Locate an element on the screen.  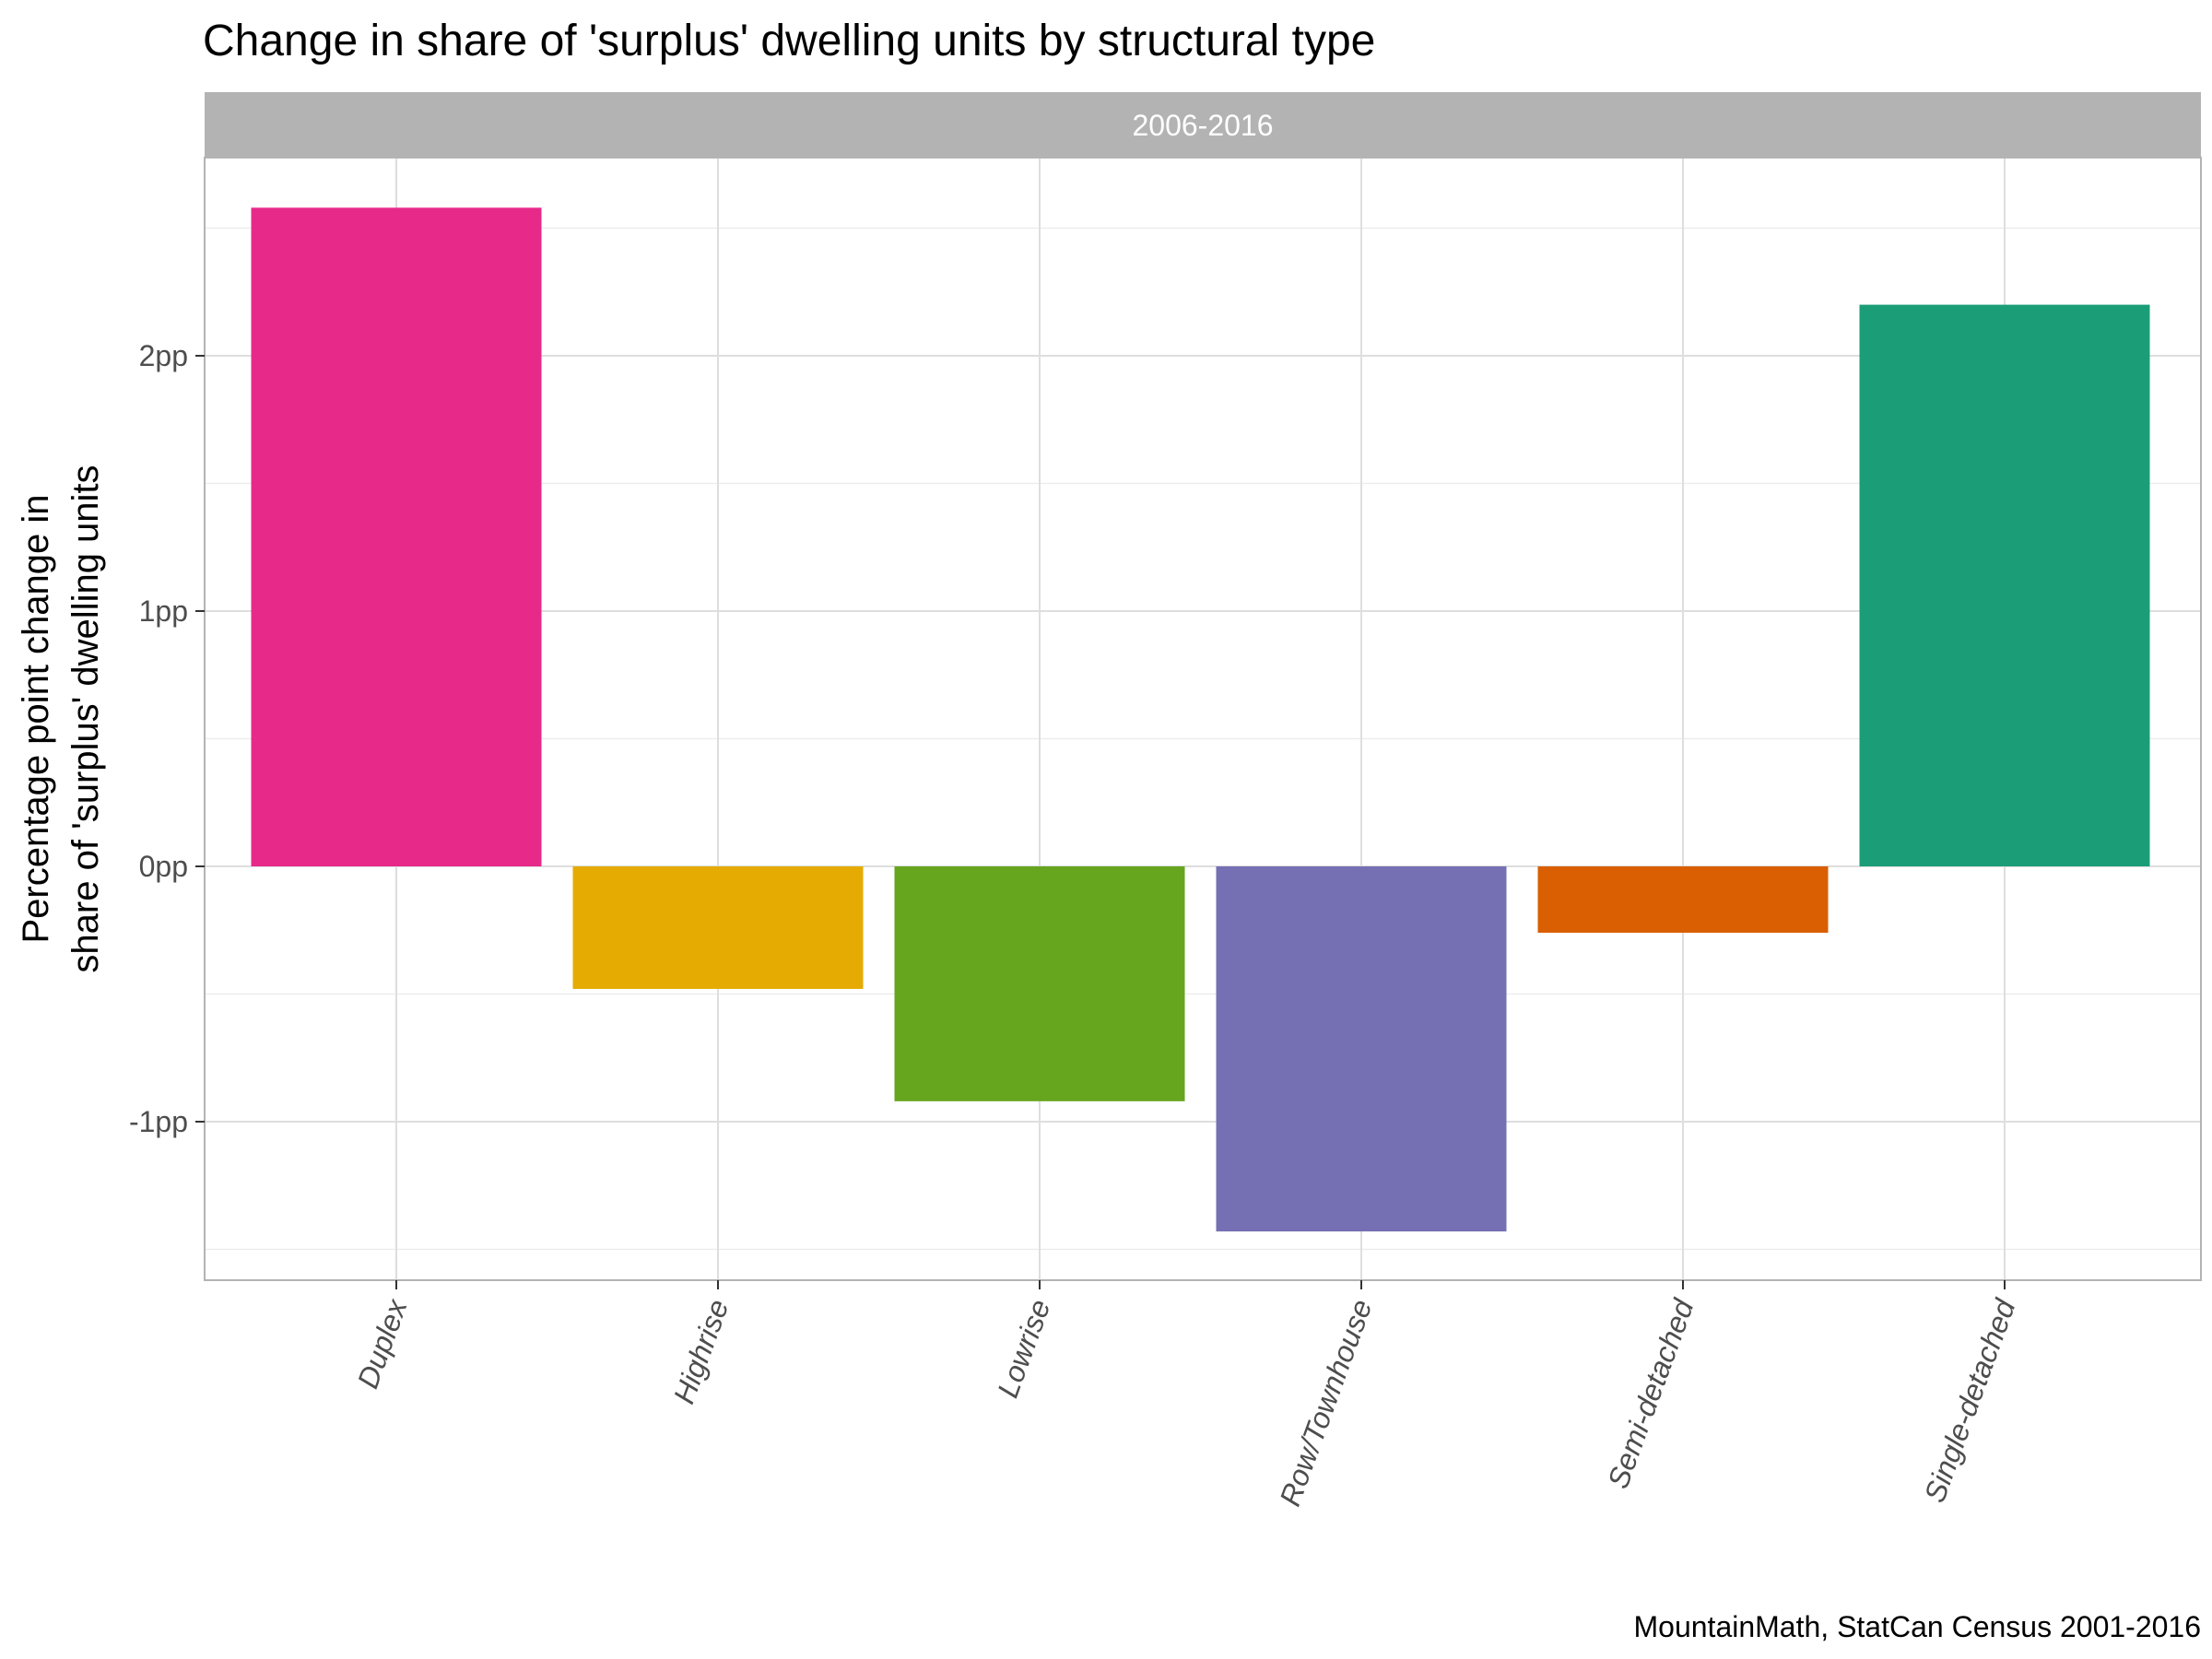
facet-strip is located at coordinates (1203, 125).